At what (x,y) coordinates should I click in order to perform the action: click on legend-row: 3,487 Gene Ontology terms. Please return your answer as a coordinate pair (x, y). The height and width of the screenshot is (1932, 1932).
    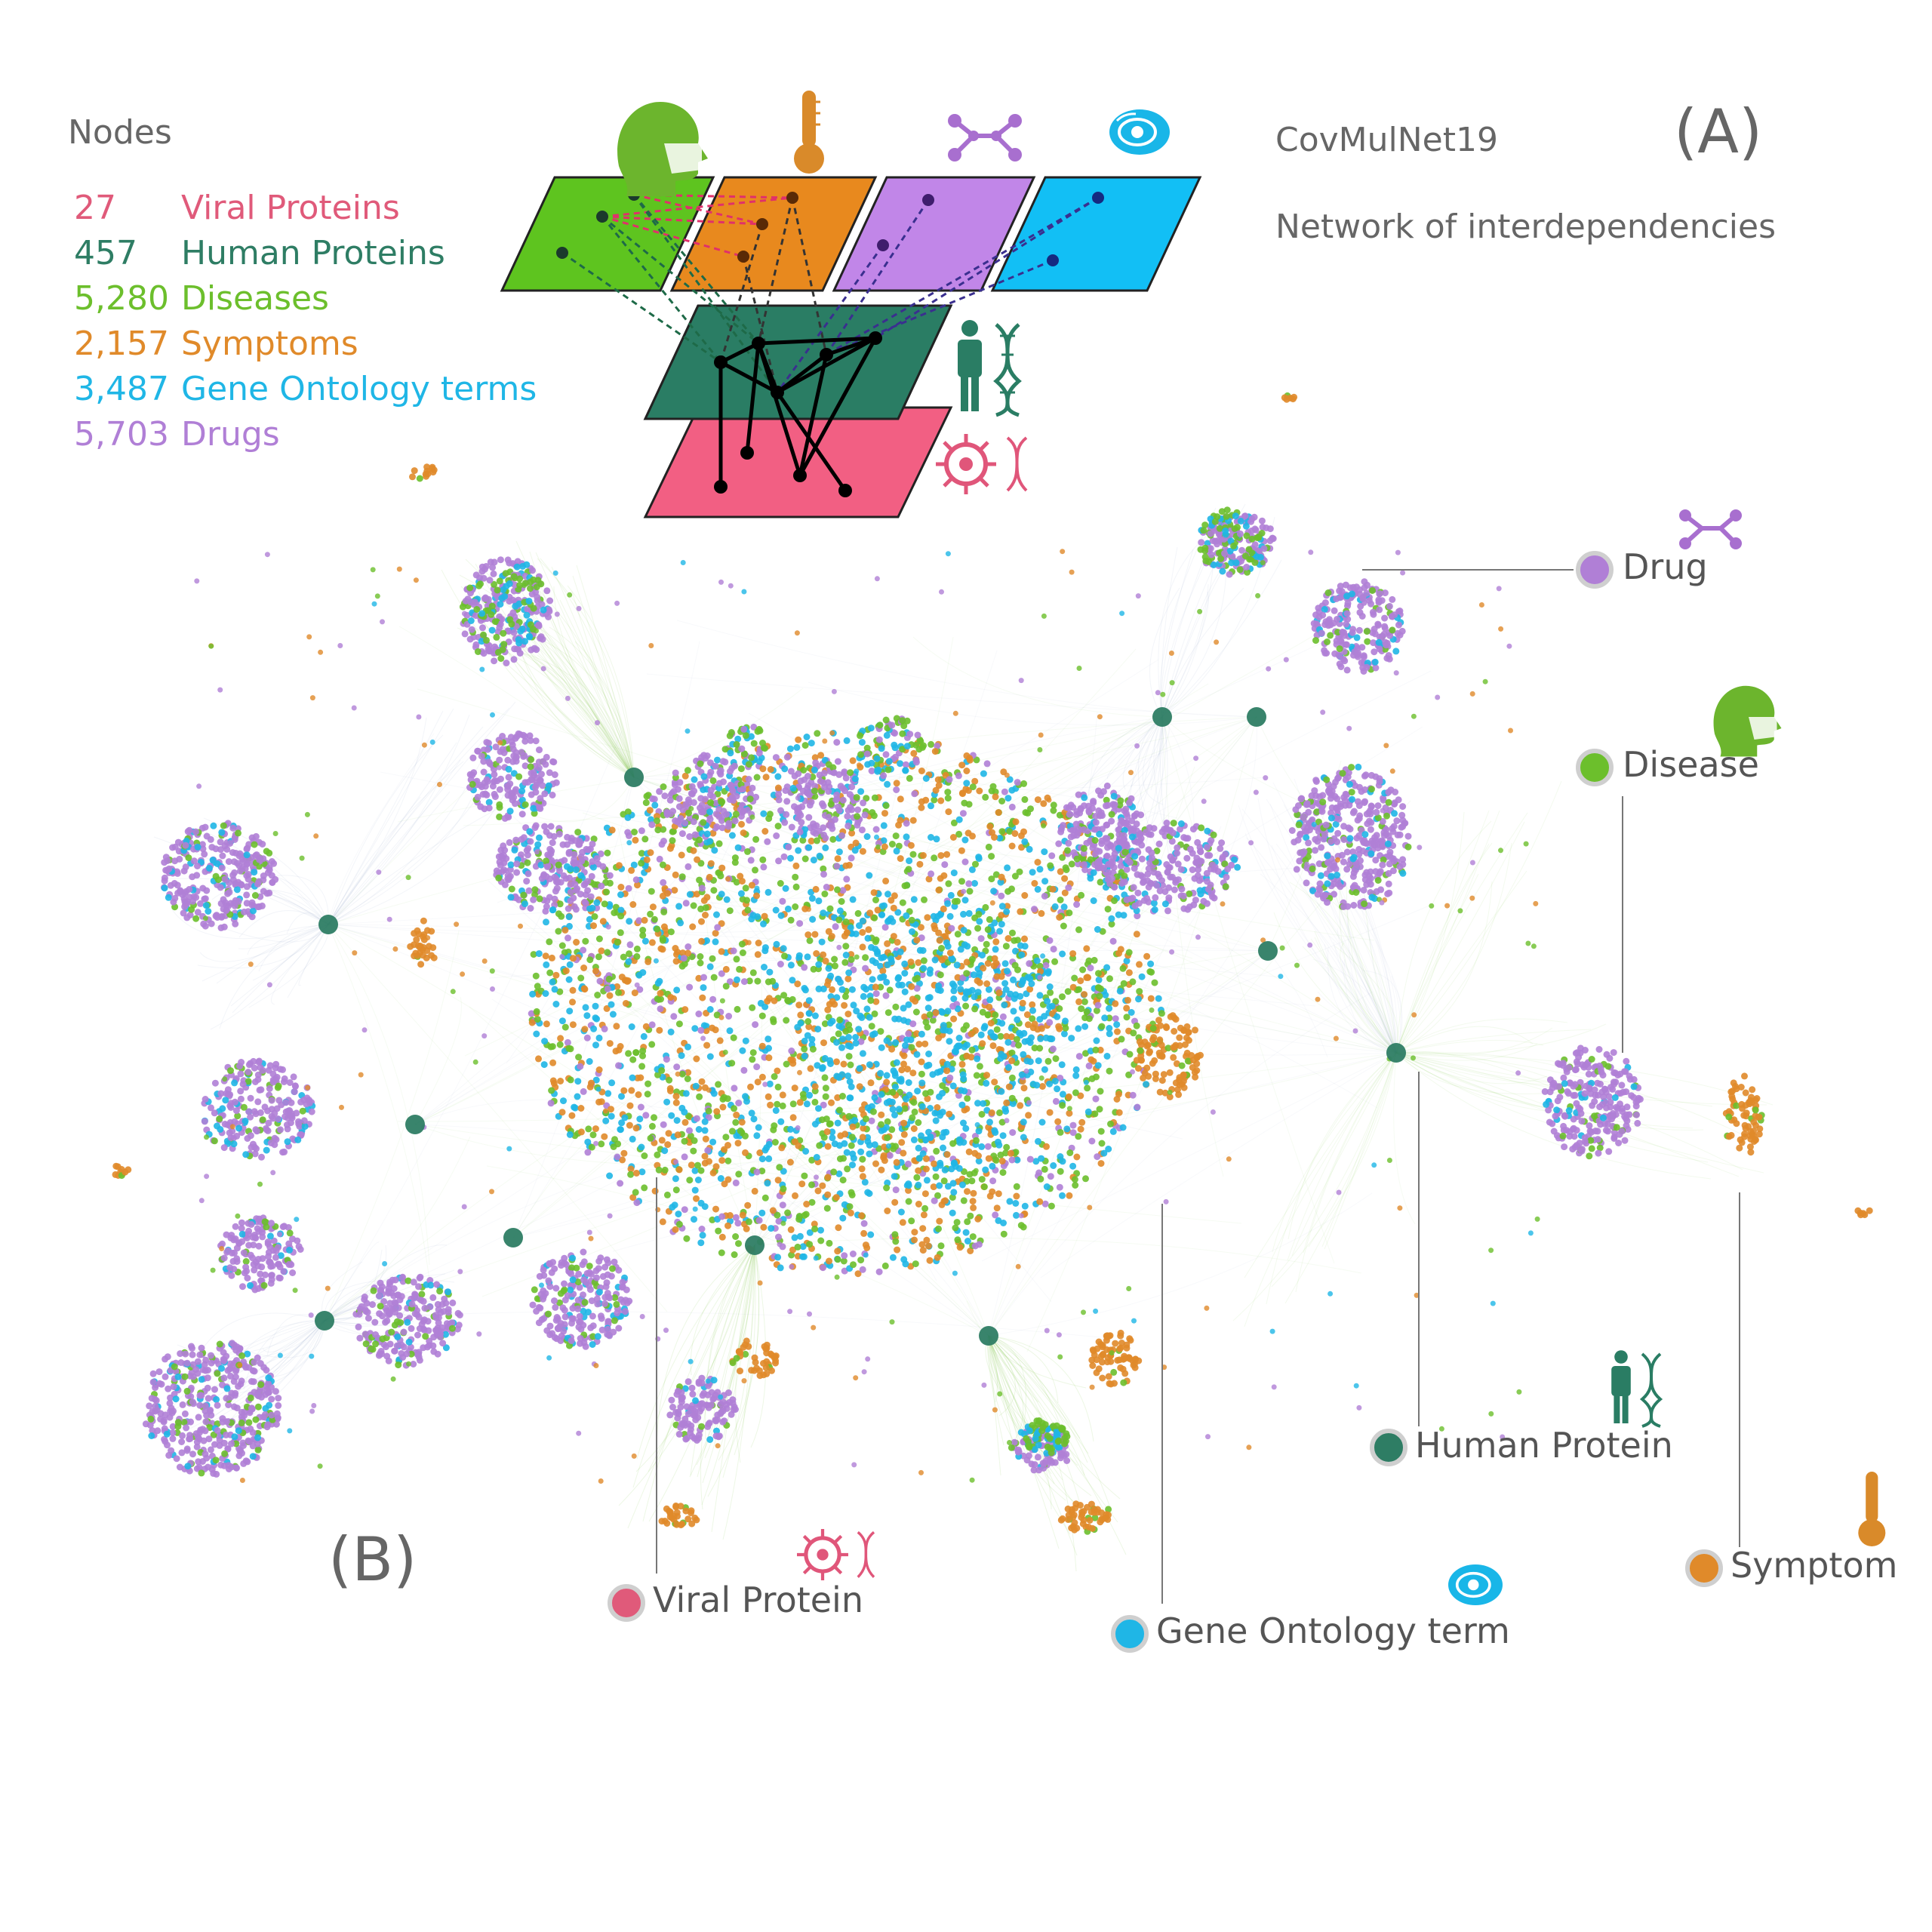
    Looking at the image, I should click on (305, 389).